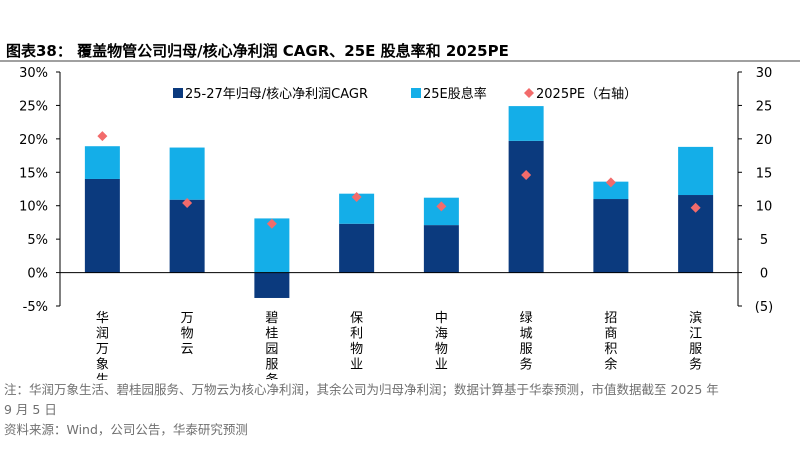 Image resolution: width=800 pixels, height=469 pixels. I want to click on category-label: 绿城服务, so click(526, 342).